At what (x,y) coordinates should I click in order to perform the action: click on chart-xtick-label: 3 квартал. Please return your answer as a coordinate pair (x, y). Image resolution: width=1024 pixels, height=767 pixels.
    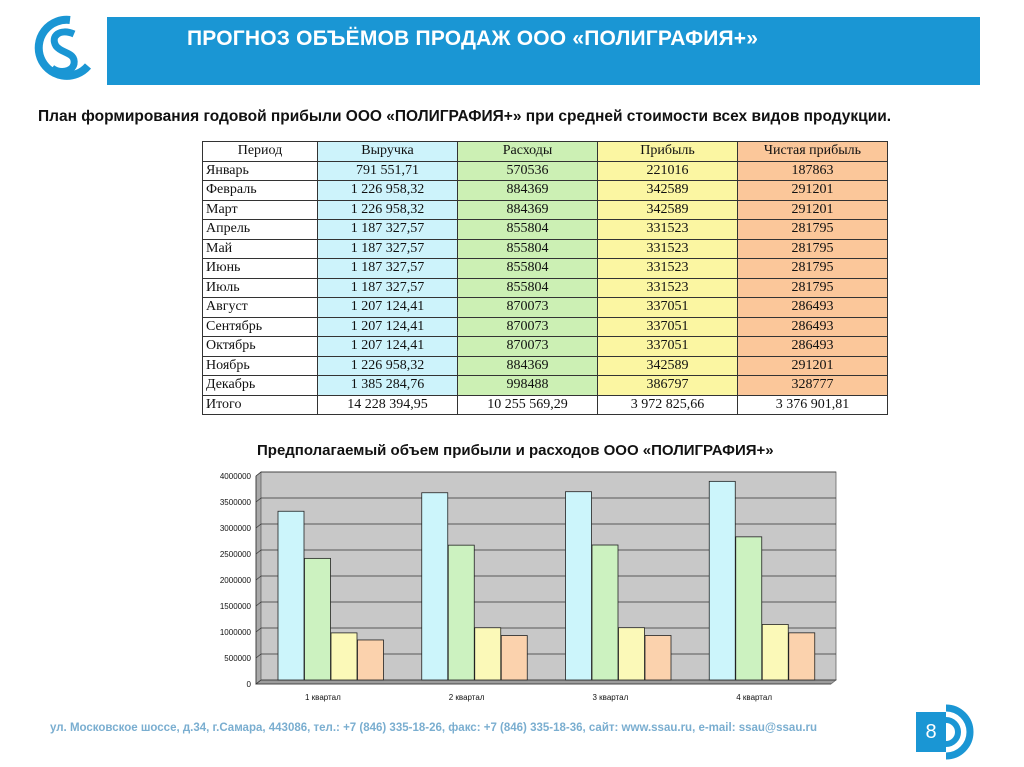
    Looking at the image, I should click on (611, 697).